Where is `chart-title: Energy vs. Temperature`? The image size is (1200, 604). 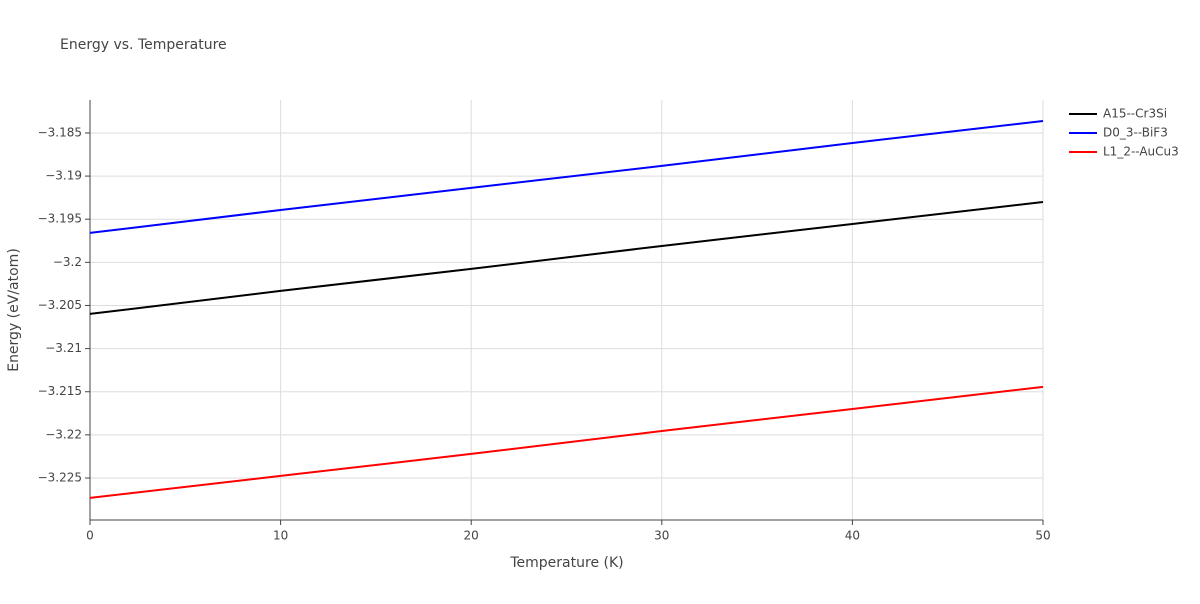
chart-title: Energy vs. Temperature is located at coordinates (143, 45).